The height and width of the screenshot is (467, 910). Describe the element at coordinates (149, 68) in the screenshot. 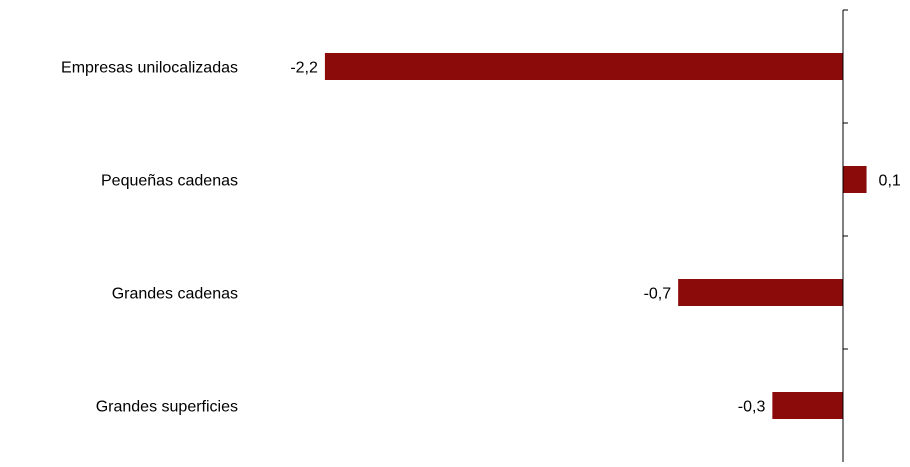

I see `category-label: Empresas unilocalizadas` at that location.